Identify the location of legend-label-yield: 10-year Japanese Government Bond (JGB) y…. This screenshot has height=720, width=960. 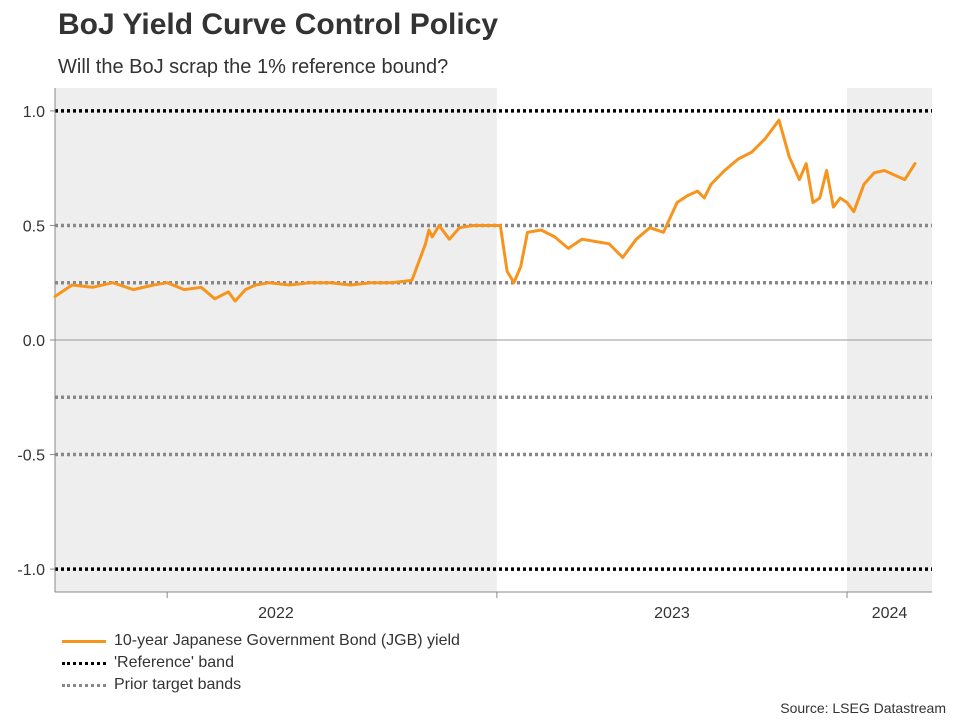
(287, 640).